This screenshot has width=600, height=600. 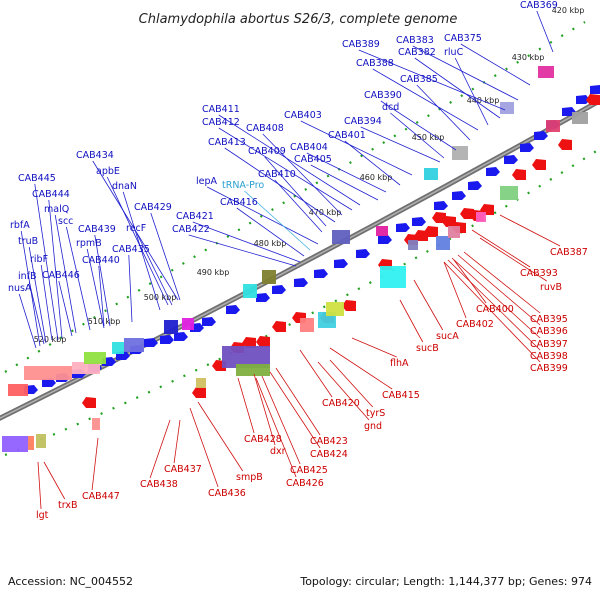 I want to click on gene-label-cab385: CAB385, so click(x=419, y=79).